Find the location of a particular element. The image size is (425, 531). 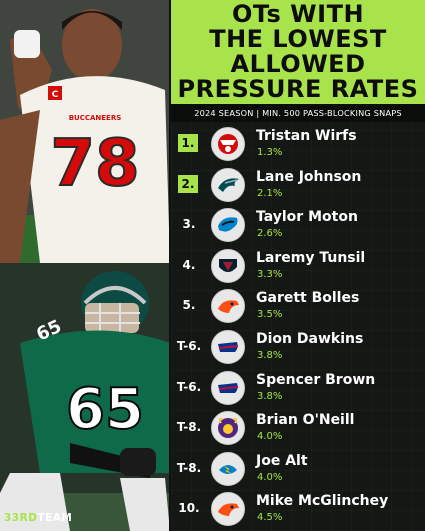

player-name: Taylor Moton is located at coordinates (307, 217).